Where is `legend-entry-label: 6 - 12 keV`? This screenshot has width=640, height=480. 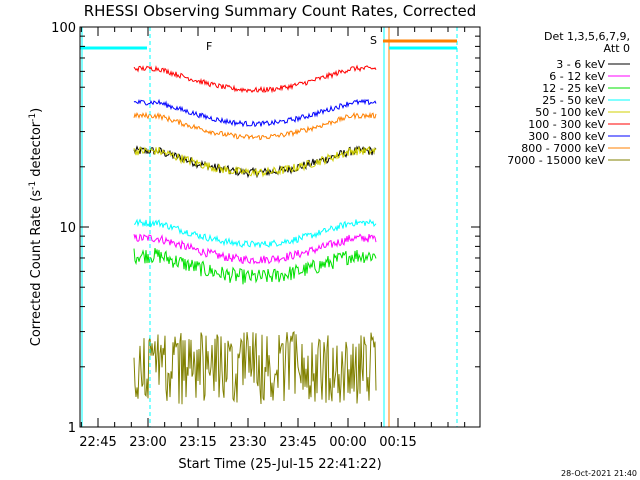
legend-entry-label: 6 - 12 keV is located at coordinates (577, 76).